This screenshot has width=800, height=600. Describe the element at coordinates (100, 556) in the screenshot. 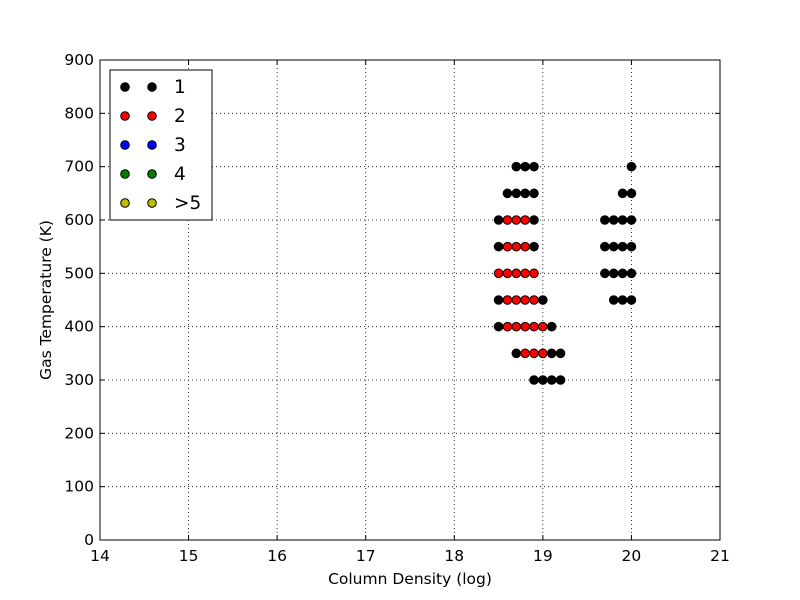

I see `x-tick-label: 14` at that location.